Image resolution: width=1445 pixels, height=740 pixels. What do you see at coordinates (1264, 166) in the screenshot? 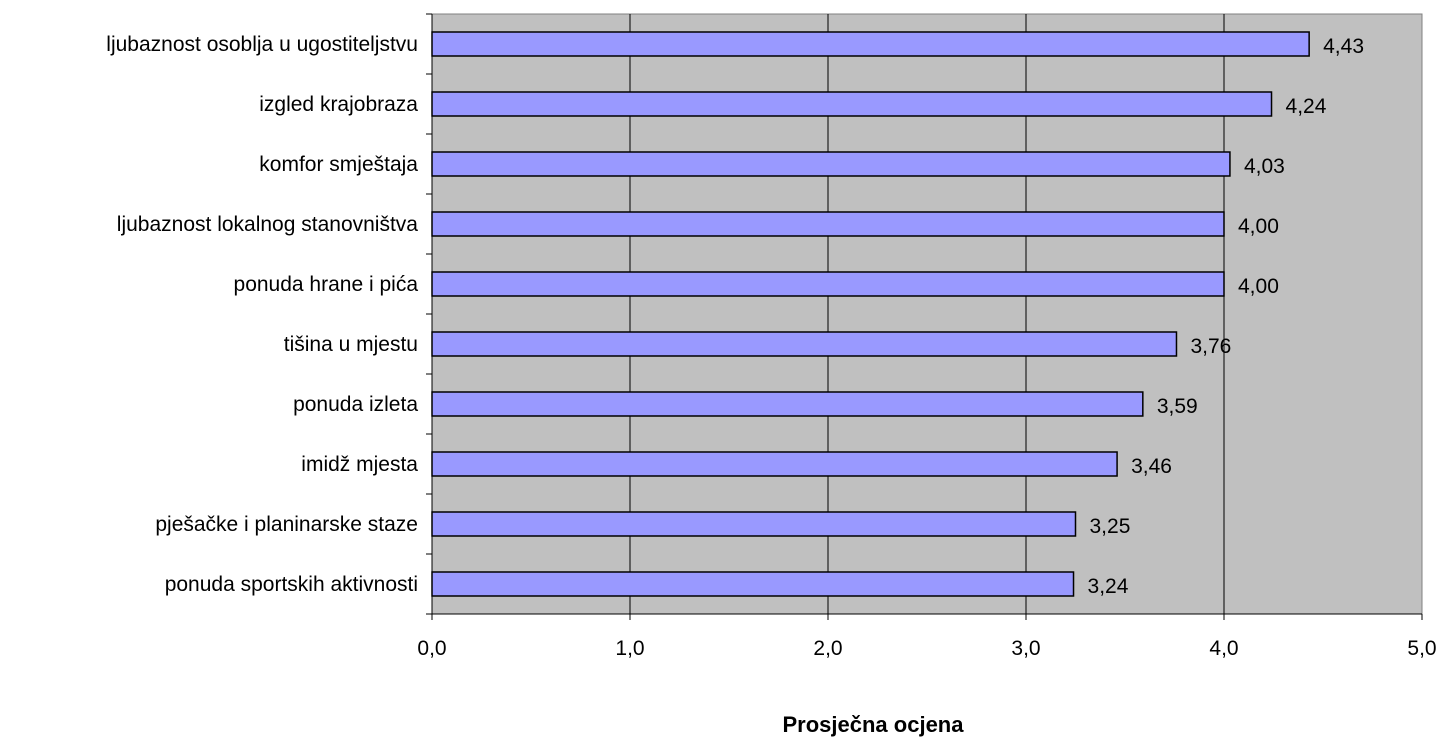
I see `data-label: 4,03` at bounding box center [1264, 166].